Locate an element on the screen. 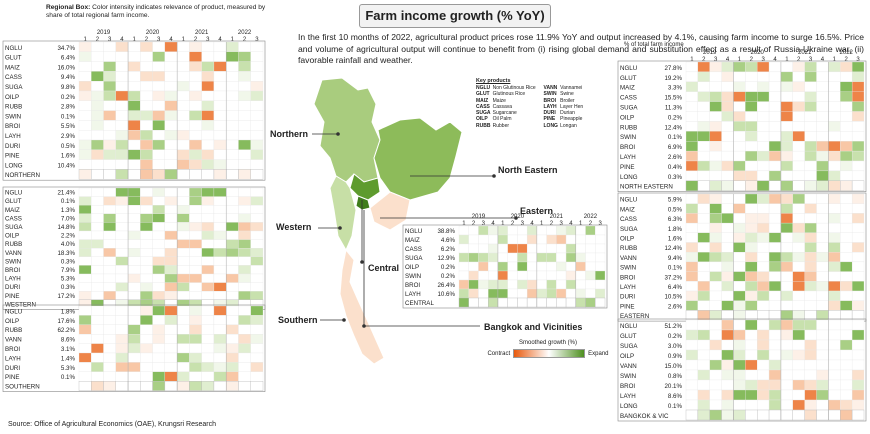 The height and width of the screenshot is (434, 870). row-product: LAYH is located at coordinates (628, 157).